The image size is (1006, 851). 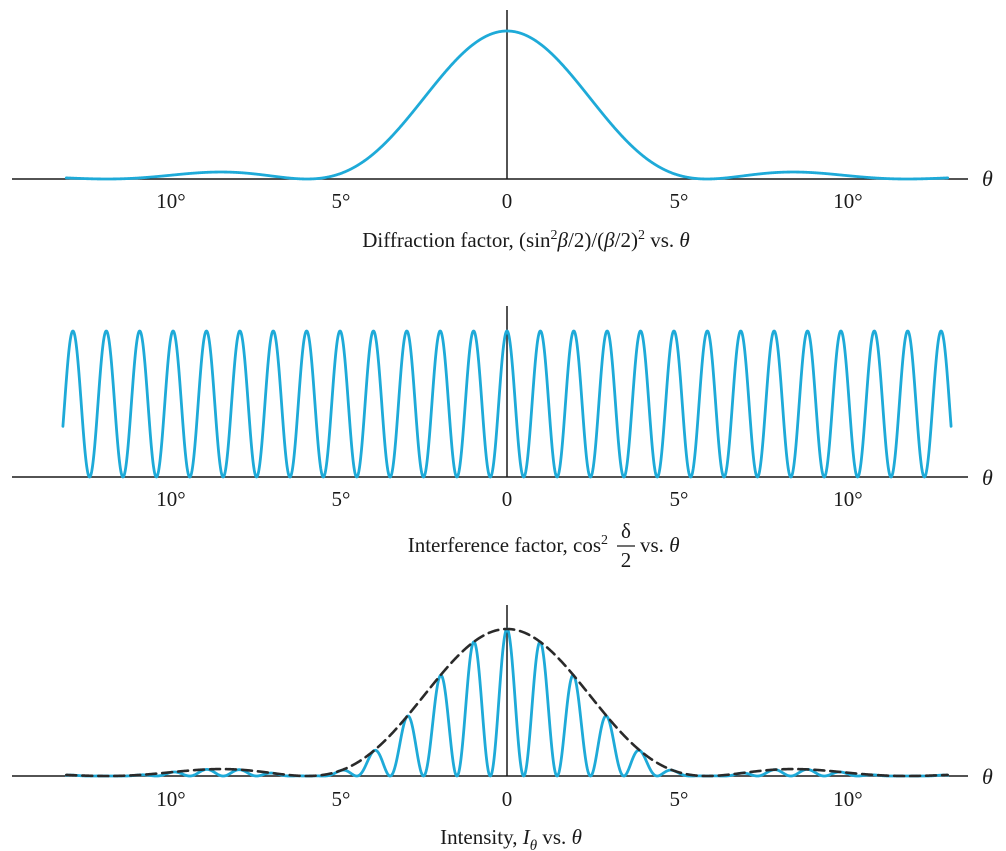 I want to click on interference-caption: Interference factor, cos2 δ 2 vs. θ, so click(x=544, y=545).